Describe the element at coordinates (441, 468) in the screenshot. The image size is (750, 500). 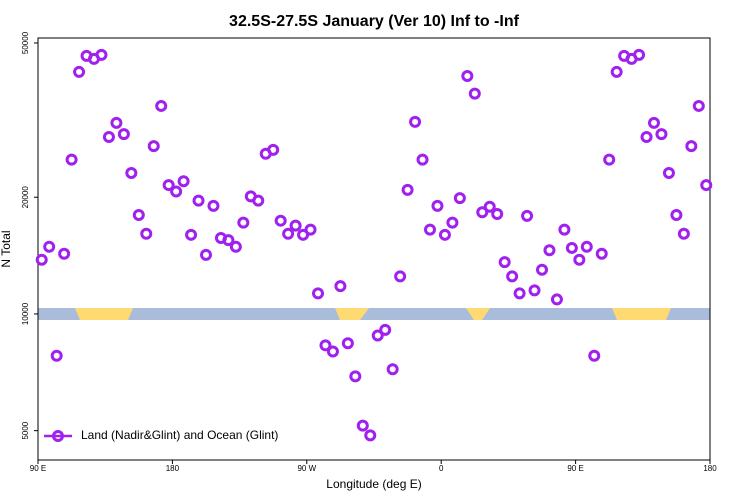
I see `x-tick-label: 0` at that location.